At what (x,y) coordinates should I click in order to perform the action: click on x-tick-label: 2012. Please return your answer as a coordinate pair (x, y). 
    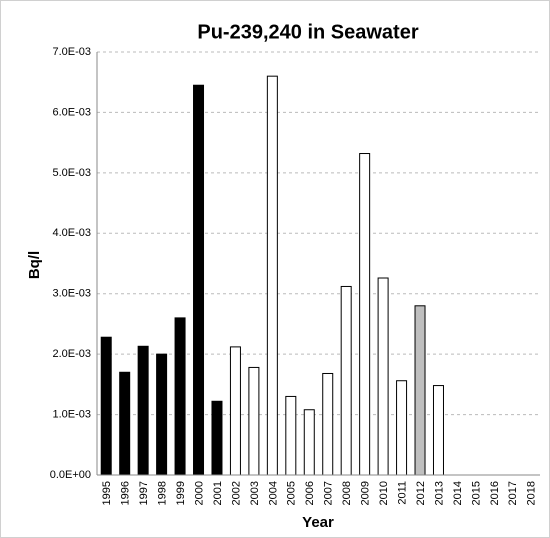
    Looking at the image, I should click on (421, 493).